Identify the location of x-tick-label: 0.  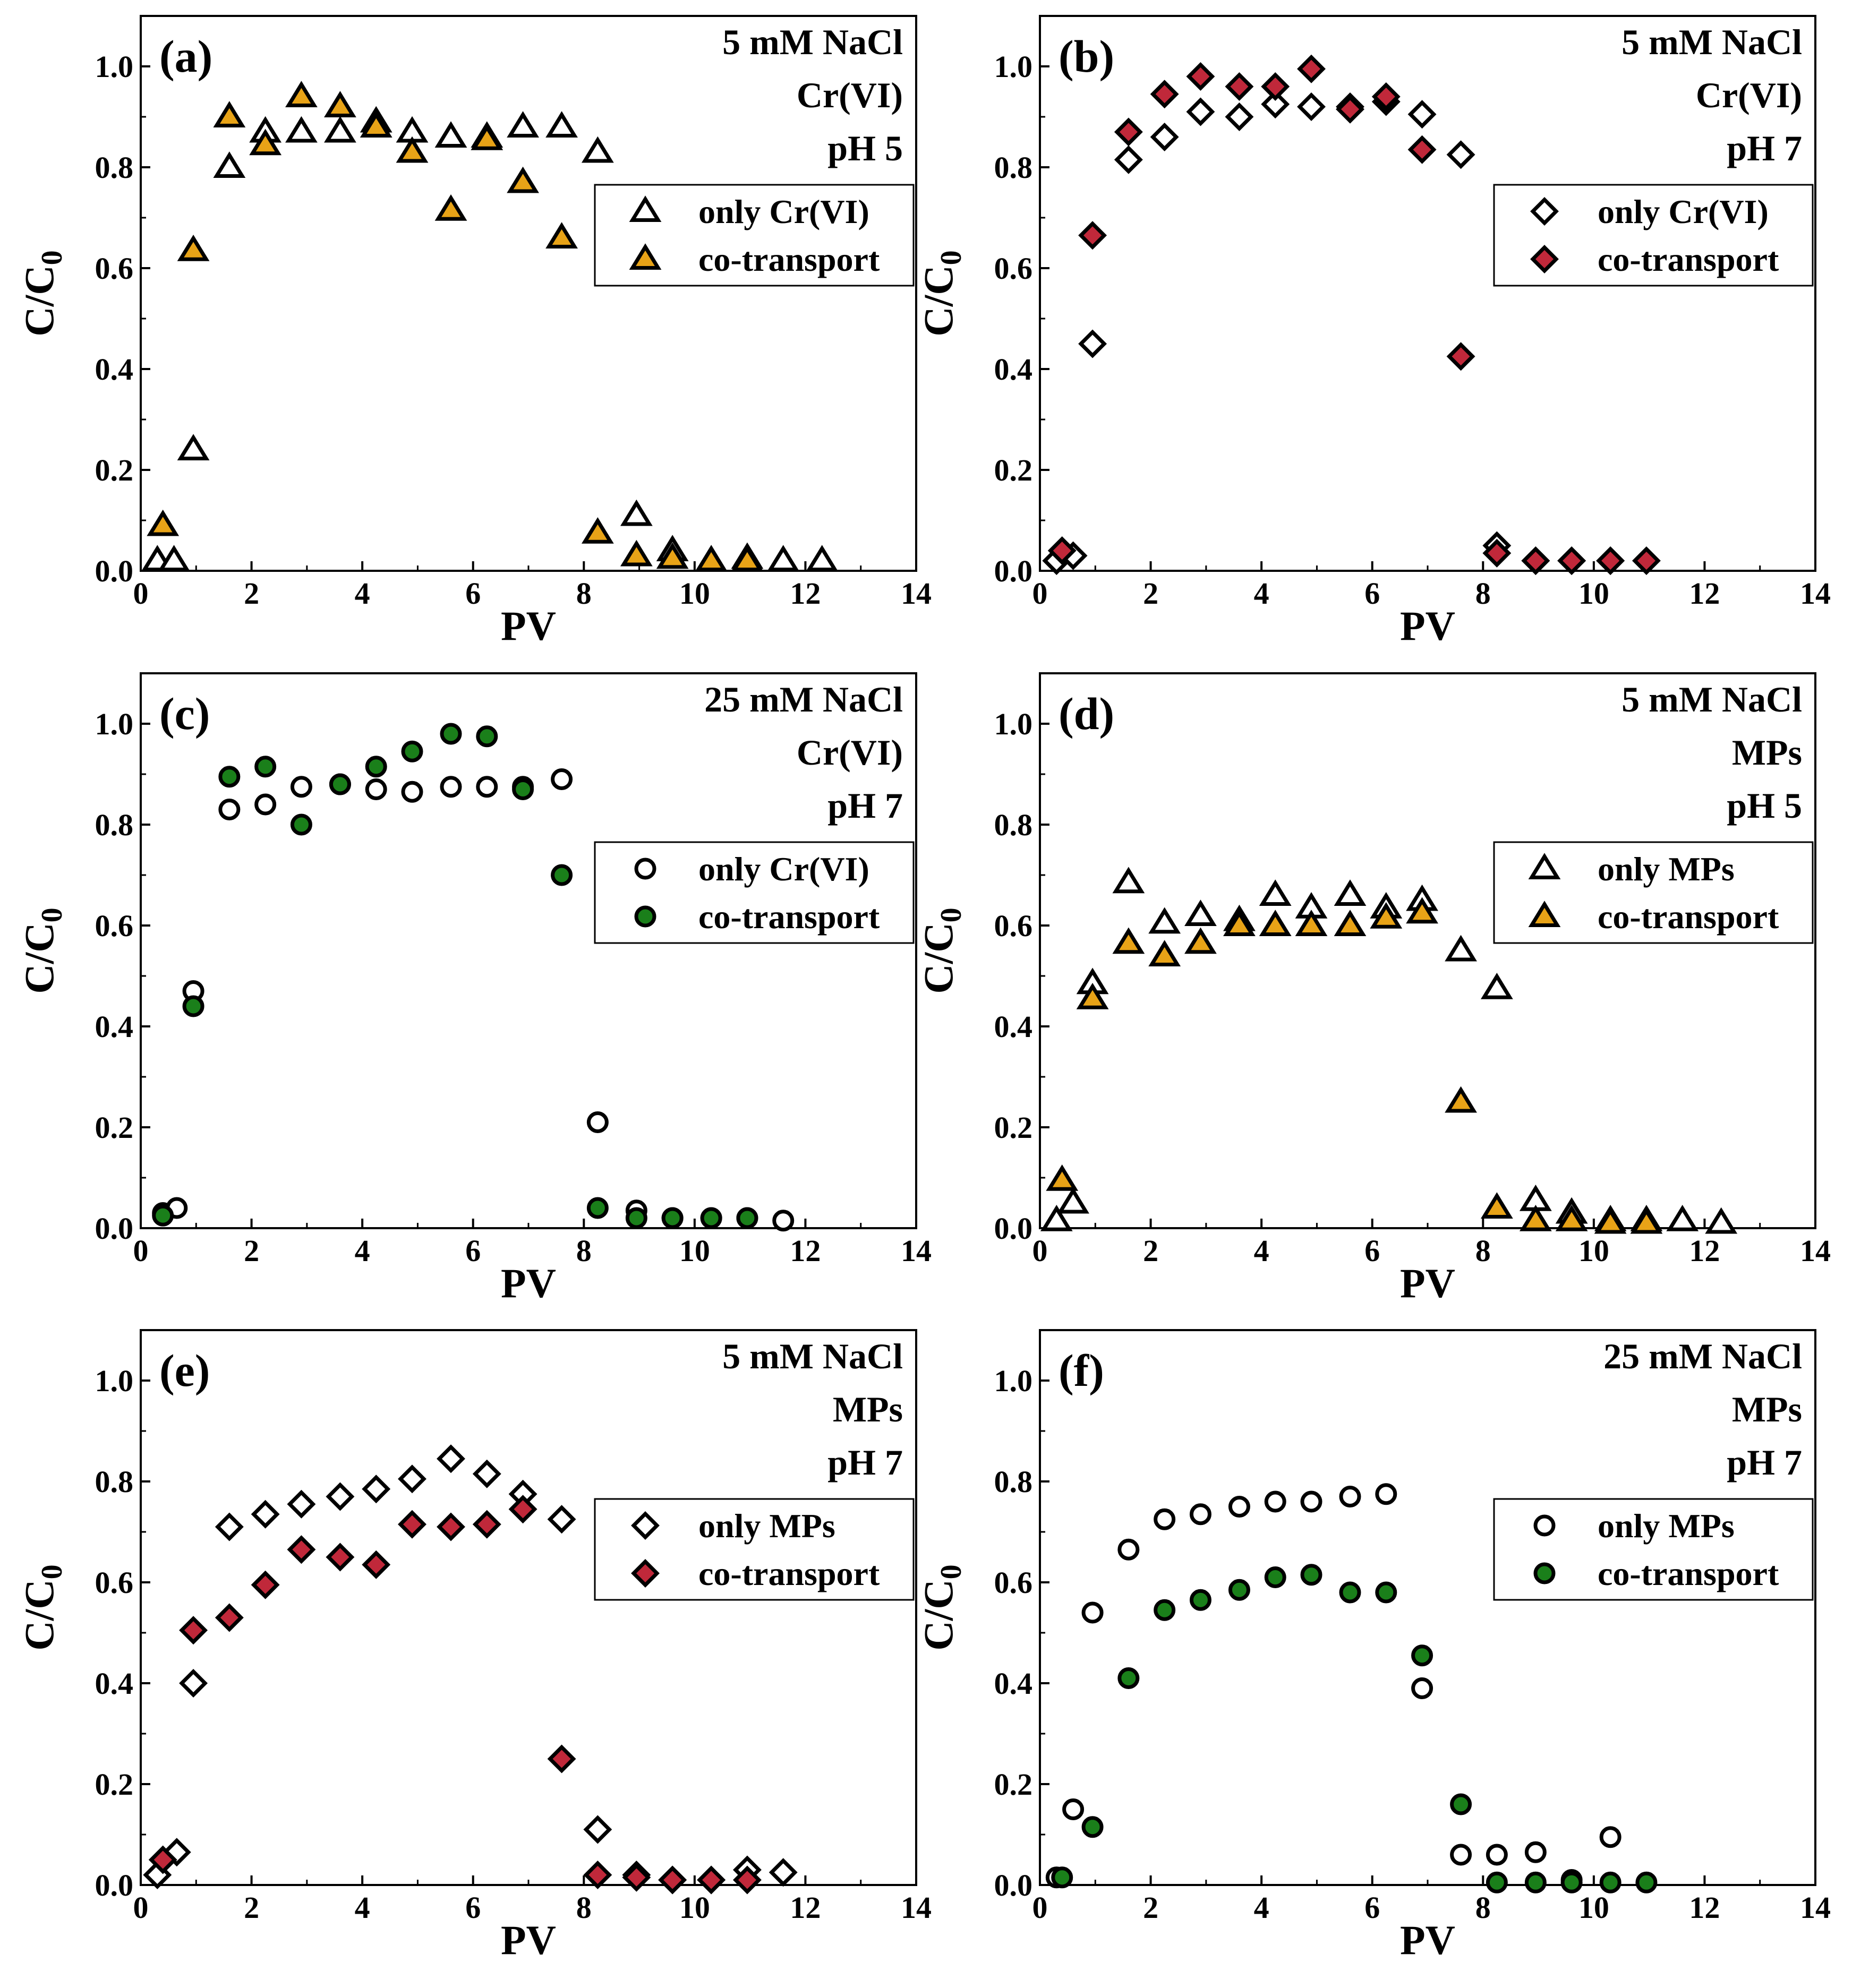
(1040, 1907).